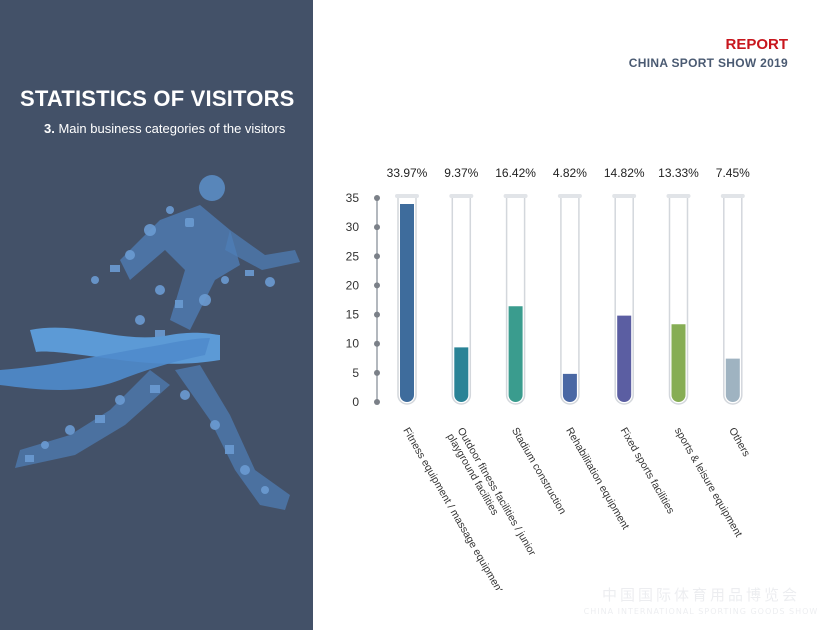 This screenshot has width=840, height=630. What do you see at coordinates (262, 250) in the screenshot?
I see `runner-arm-shape` at bounding box center [262, 250].